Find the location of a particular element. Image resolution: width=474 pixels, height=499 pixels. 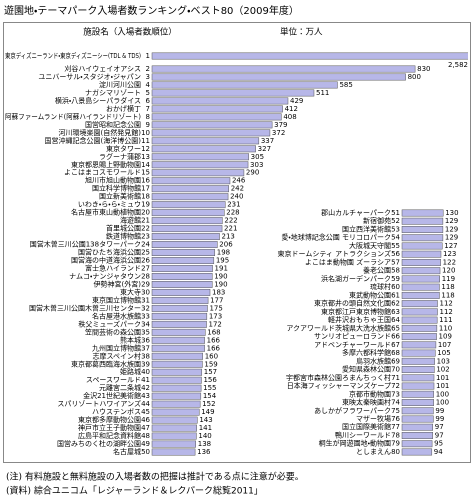

value-label: 305 is located at coordinates (257, 157).